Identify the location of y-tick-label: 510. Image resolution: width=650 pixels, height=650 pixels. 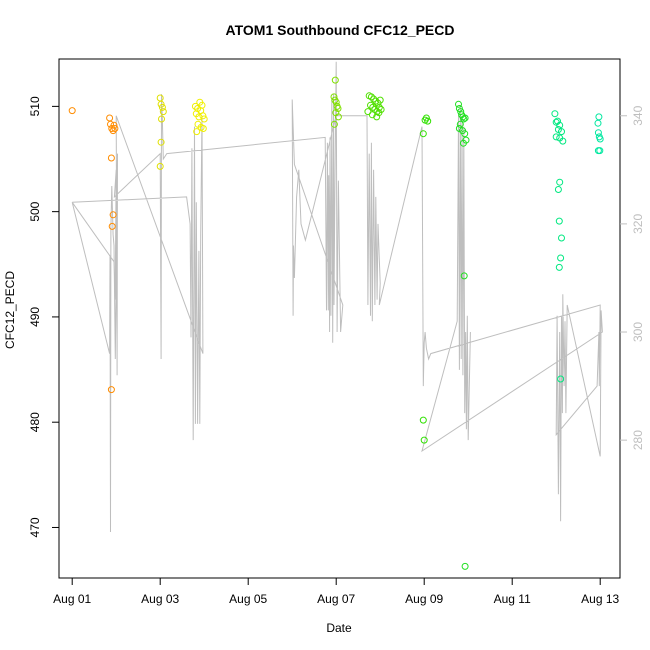
(35, 106).